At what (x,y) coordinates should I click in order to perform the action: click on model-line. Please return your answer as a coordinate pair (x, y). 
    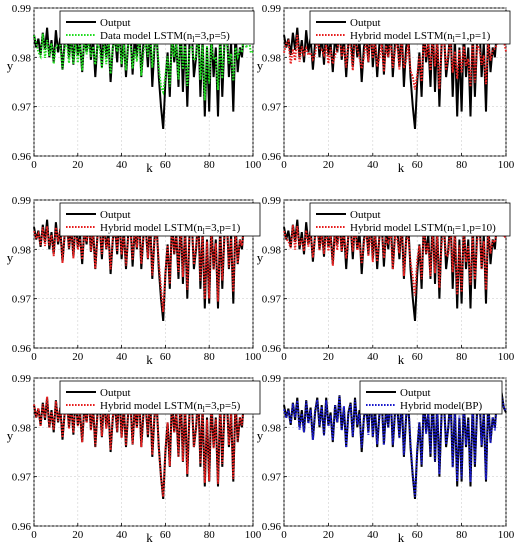
    Looking at the image, I should click on (143, 64).